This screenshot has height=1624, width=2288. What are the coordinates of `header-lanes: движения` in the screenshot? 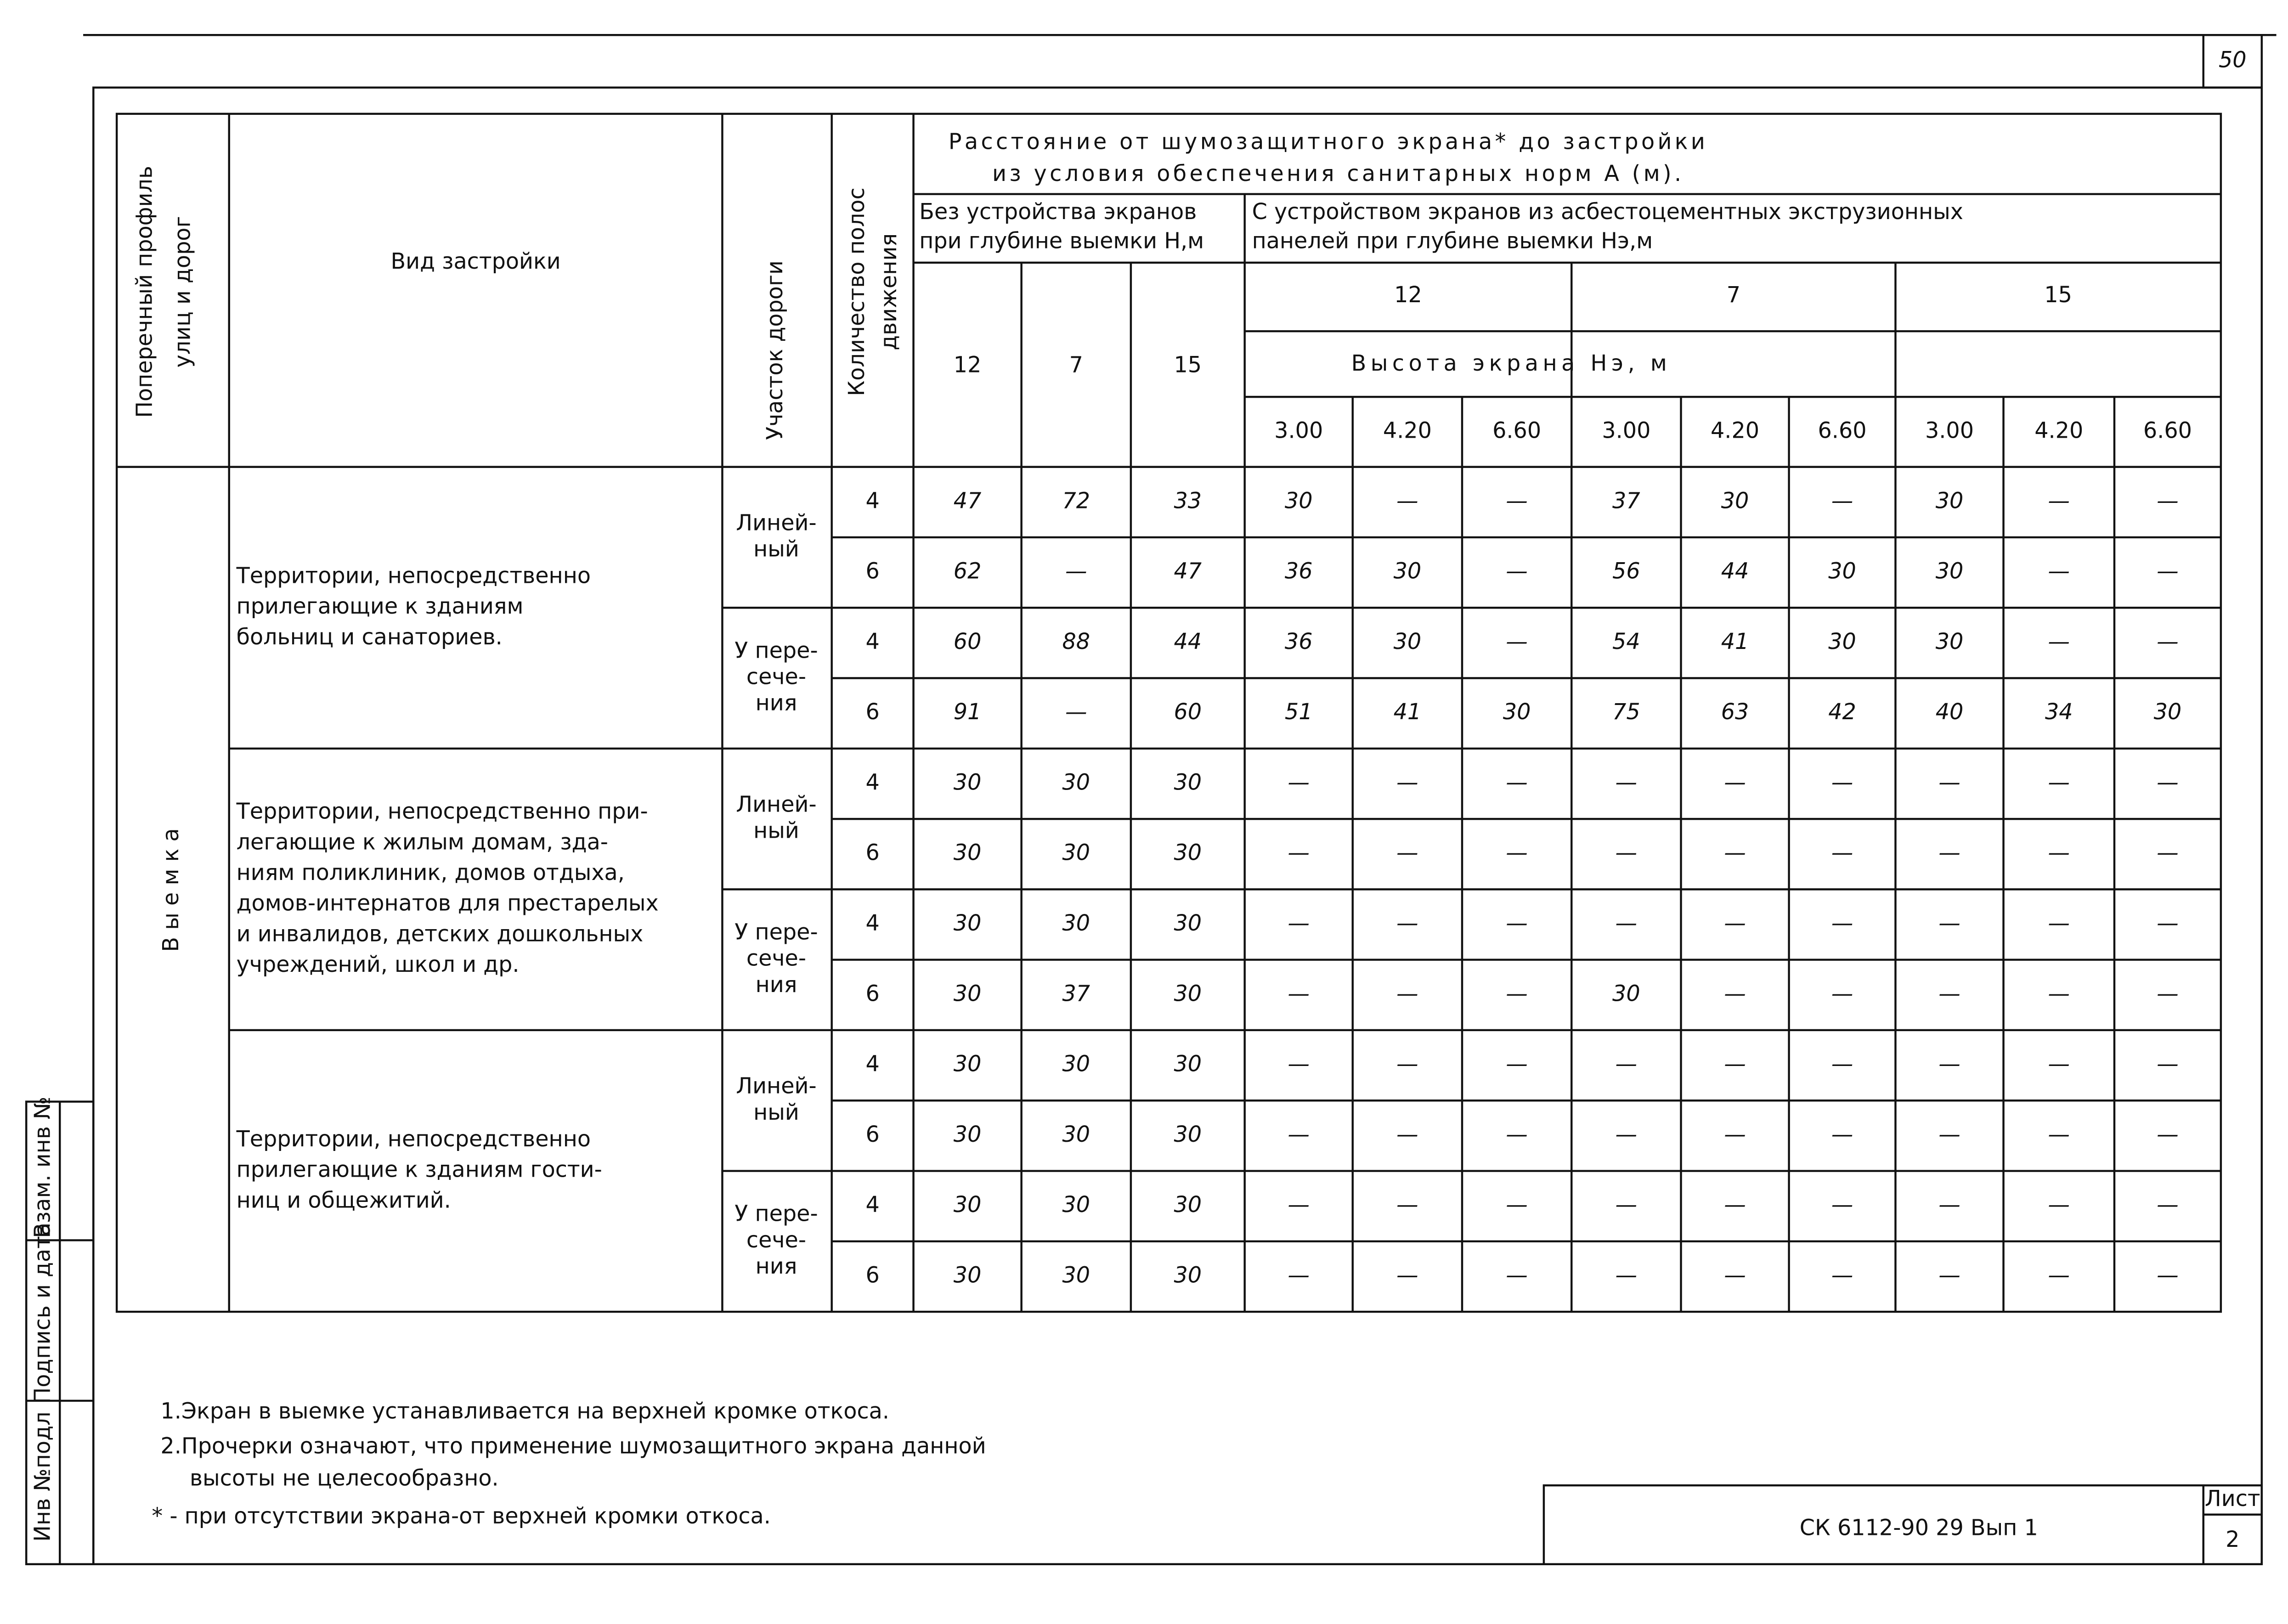 It's located at (889, 291).